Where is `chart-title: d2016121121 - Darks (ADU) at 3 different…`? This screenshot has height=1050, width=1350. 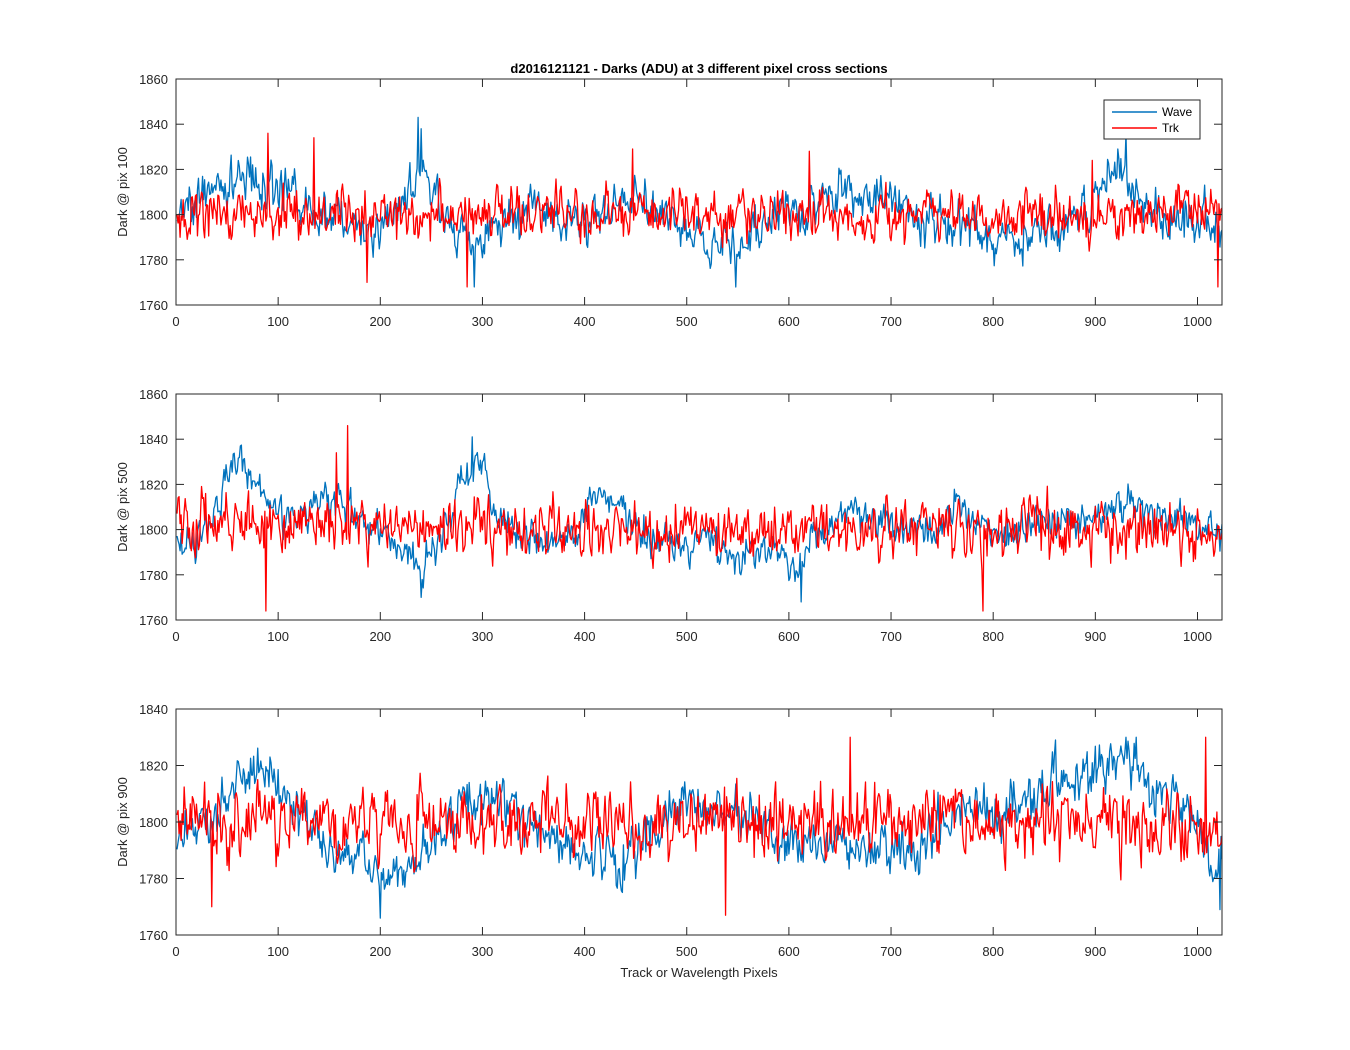 chart-title: d2016121121 - Darks (ADU) at 3 different… is located at coordinates (698, 68).